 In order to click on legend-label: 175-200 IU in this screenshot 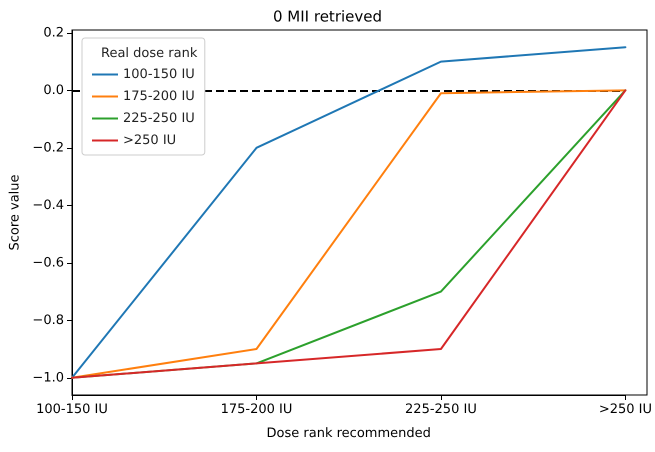, I will do `click(159, 96)`.